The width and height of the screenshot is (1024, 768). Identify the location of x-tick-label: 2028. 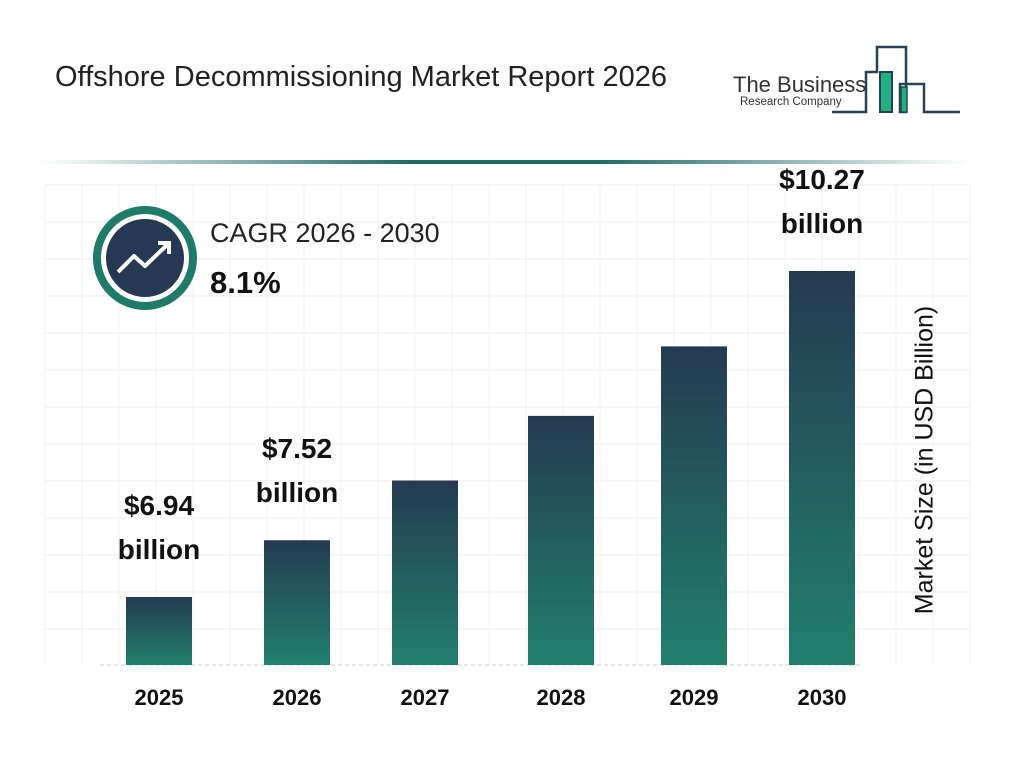
(561, 697).